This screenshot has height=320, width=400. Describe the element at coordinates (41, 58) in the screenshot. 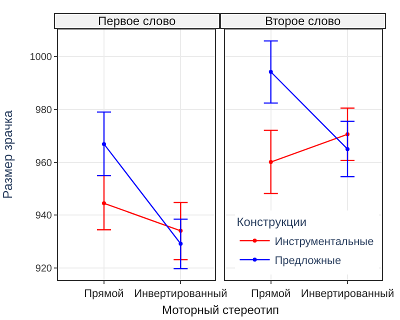

I see `y-tick-label: 1000` at that location.